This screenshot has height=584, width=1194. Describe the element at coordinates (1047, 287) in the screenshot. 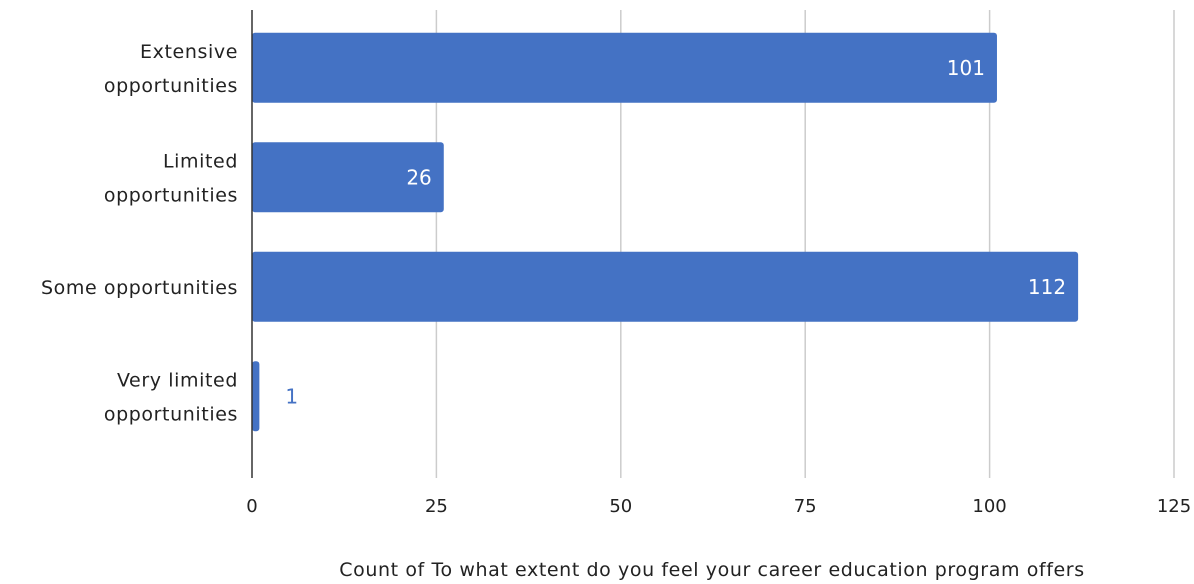

I see `data-label-2: 112` at that location.